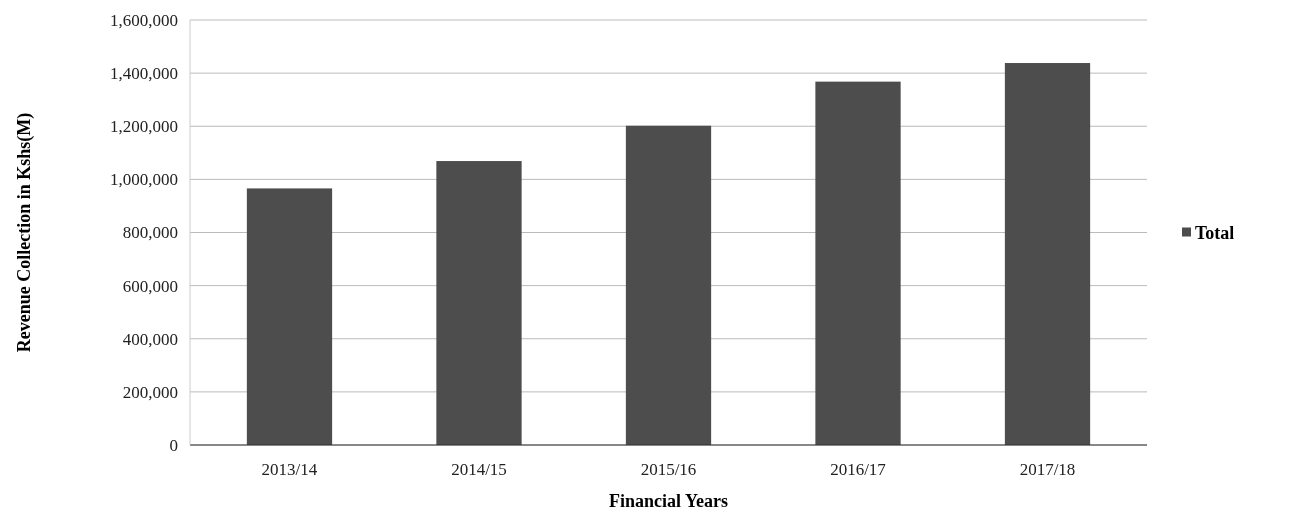 This screenshot has width=1295, height=523. Describe the element at coordinates (1215, 232) in the screenshot. I see `legend-label: Total` at that location.